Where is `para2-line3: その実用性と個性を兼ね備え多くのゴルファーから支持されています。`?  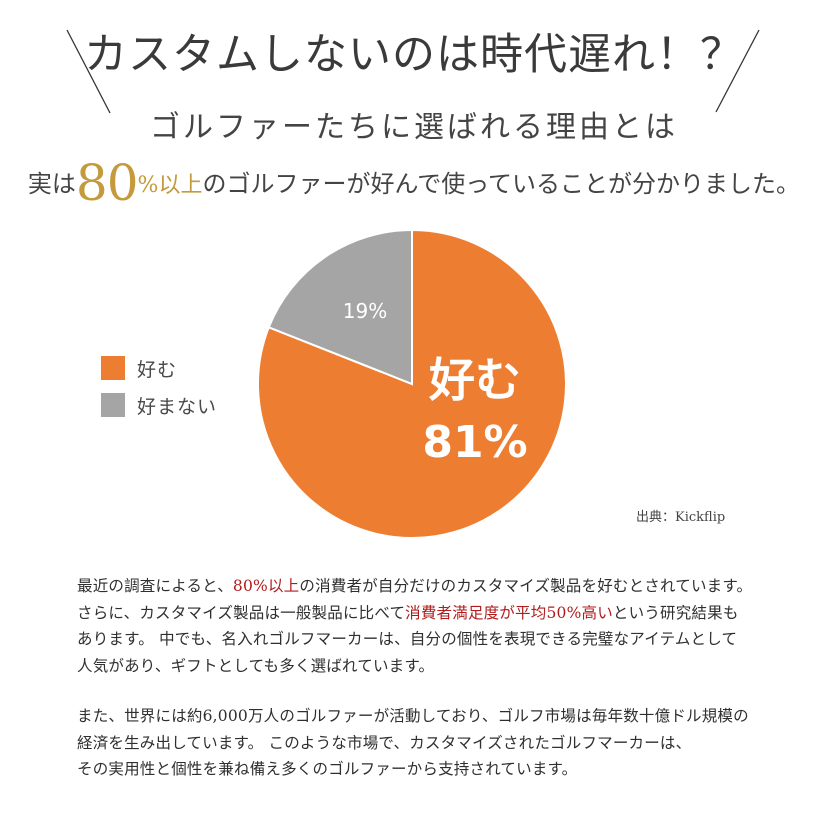
para2-line3: その実用性と個性を兼ね備え多くのゴルファーから支持されています。 is located at coordinates (327, 769).